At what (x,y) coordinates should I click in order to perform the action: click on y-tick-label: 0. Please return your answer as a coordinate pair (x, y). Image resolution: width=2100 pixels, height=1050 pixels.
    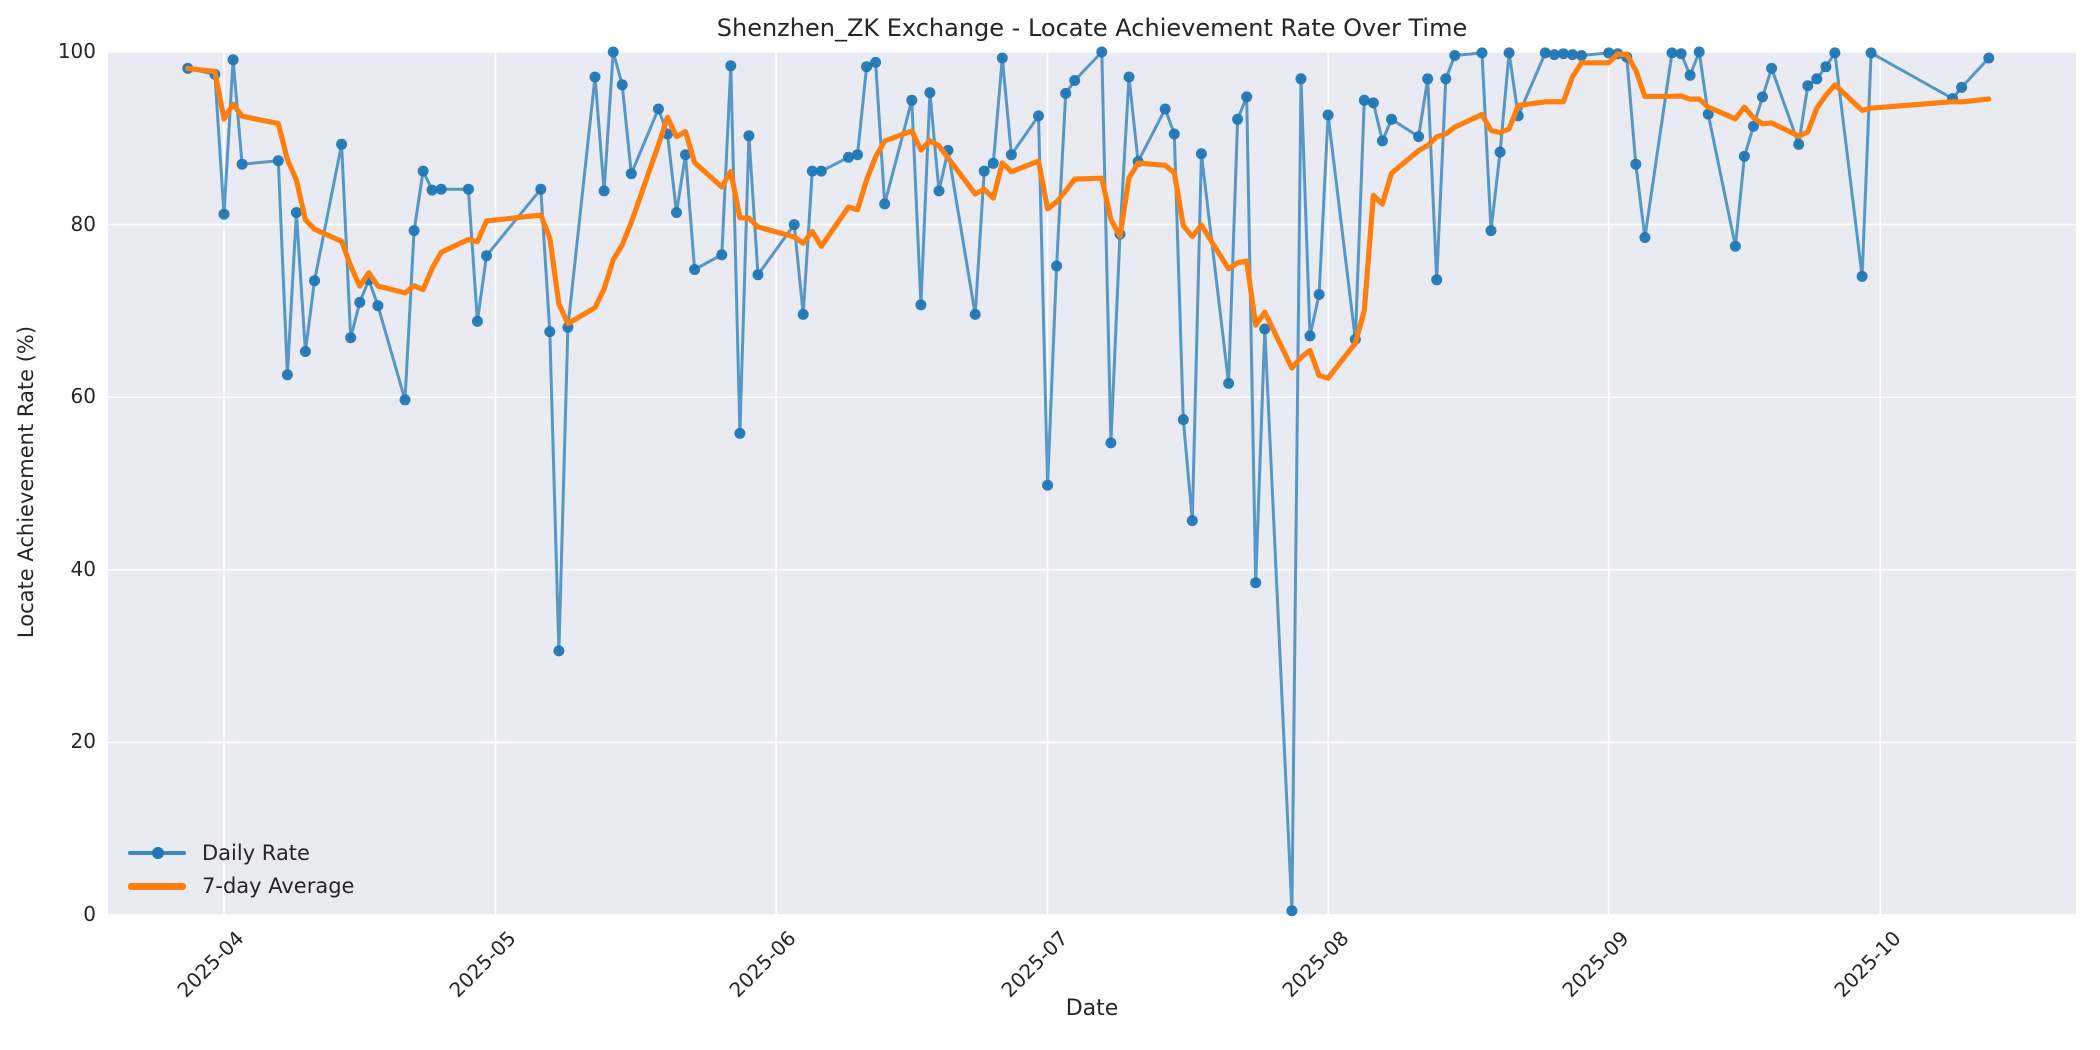
    Looking at the image, I should click on (89, 914).